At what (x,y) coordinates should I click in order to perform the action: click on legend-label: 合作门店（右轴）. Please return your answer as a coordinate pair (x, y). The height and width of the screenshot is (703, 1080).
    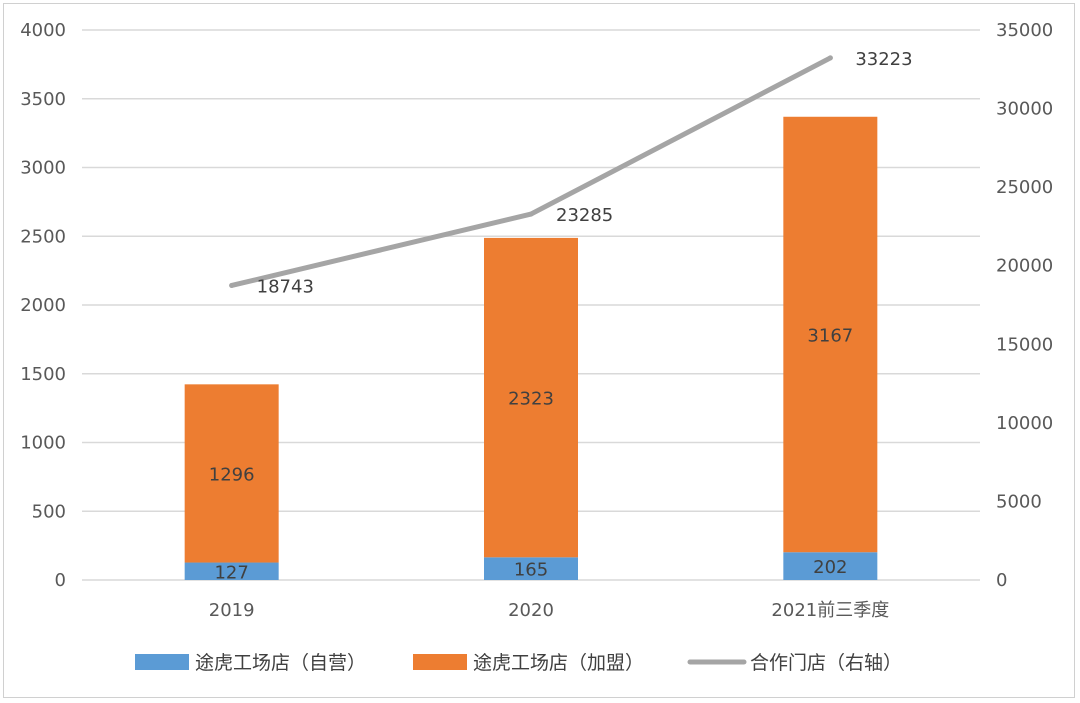
    Looking at the image, I should click on (826, 663).